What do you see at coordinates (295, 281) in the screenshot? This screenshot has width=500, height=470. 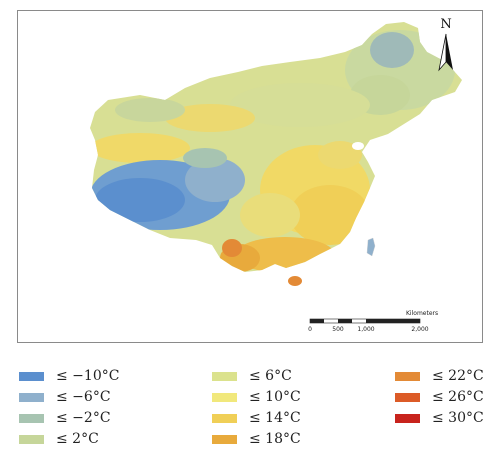 I see `hainan-island` at bounding box center [295, 281].